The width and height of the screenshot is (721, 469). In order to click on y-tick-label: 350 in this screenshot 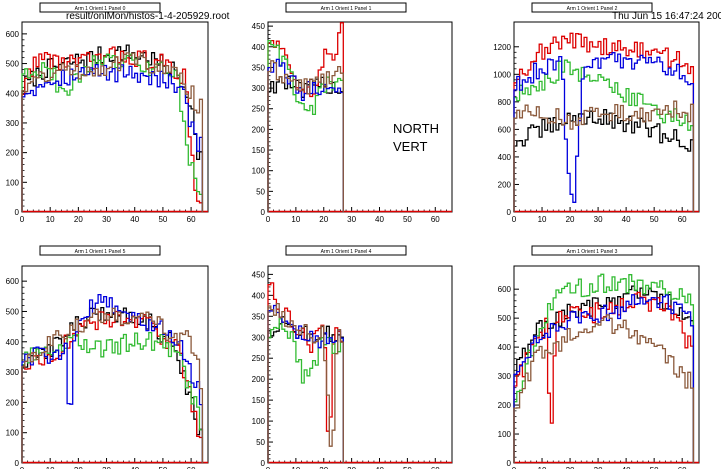, I will do `click(259, 316)`.